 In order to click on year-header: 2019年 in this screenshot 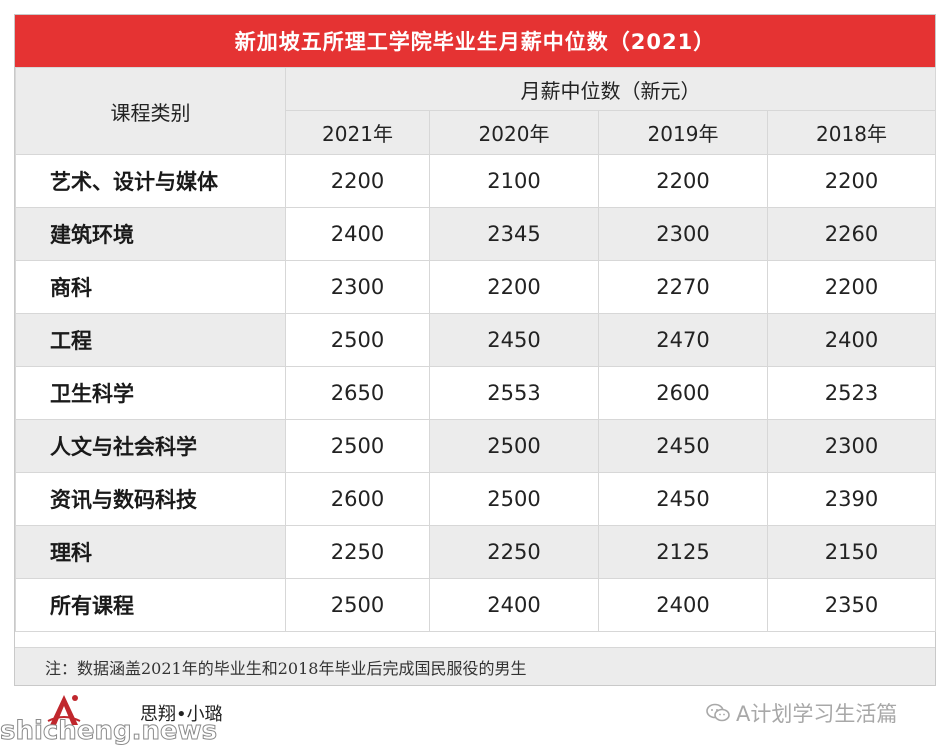, I will do `click(683, 132)`.